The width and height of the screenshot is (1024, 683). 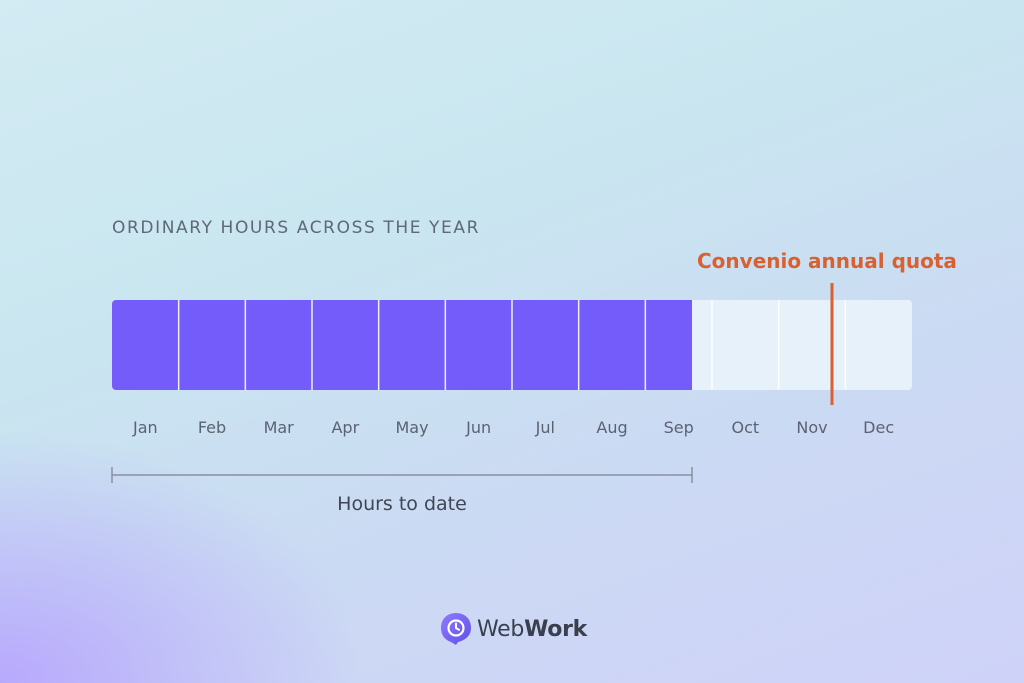 What do you see at coordinates (827, 261) in the screenshot?
I see `quota-label: Convenio annual quota` at bounding box center [827, 261].